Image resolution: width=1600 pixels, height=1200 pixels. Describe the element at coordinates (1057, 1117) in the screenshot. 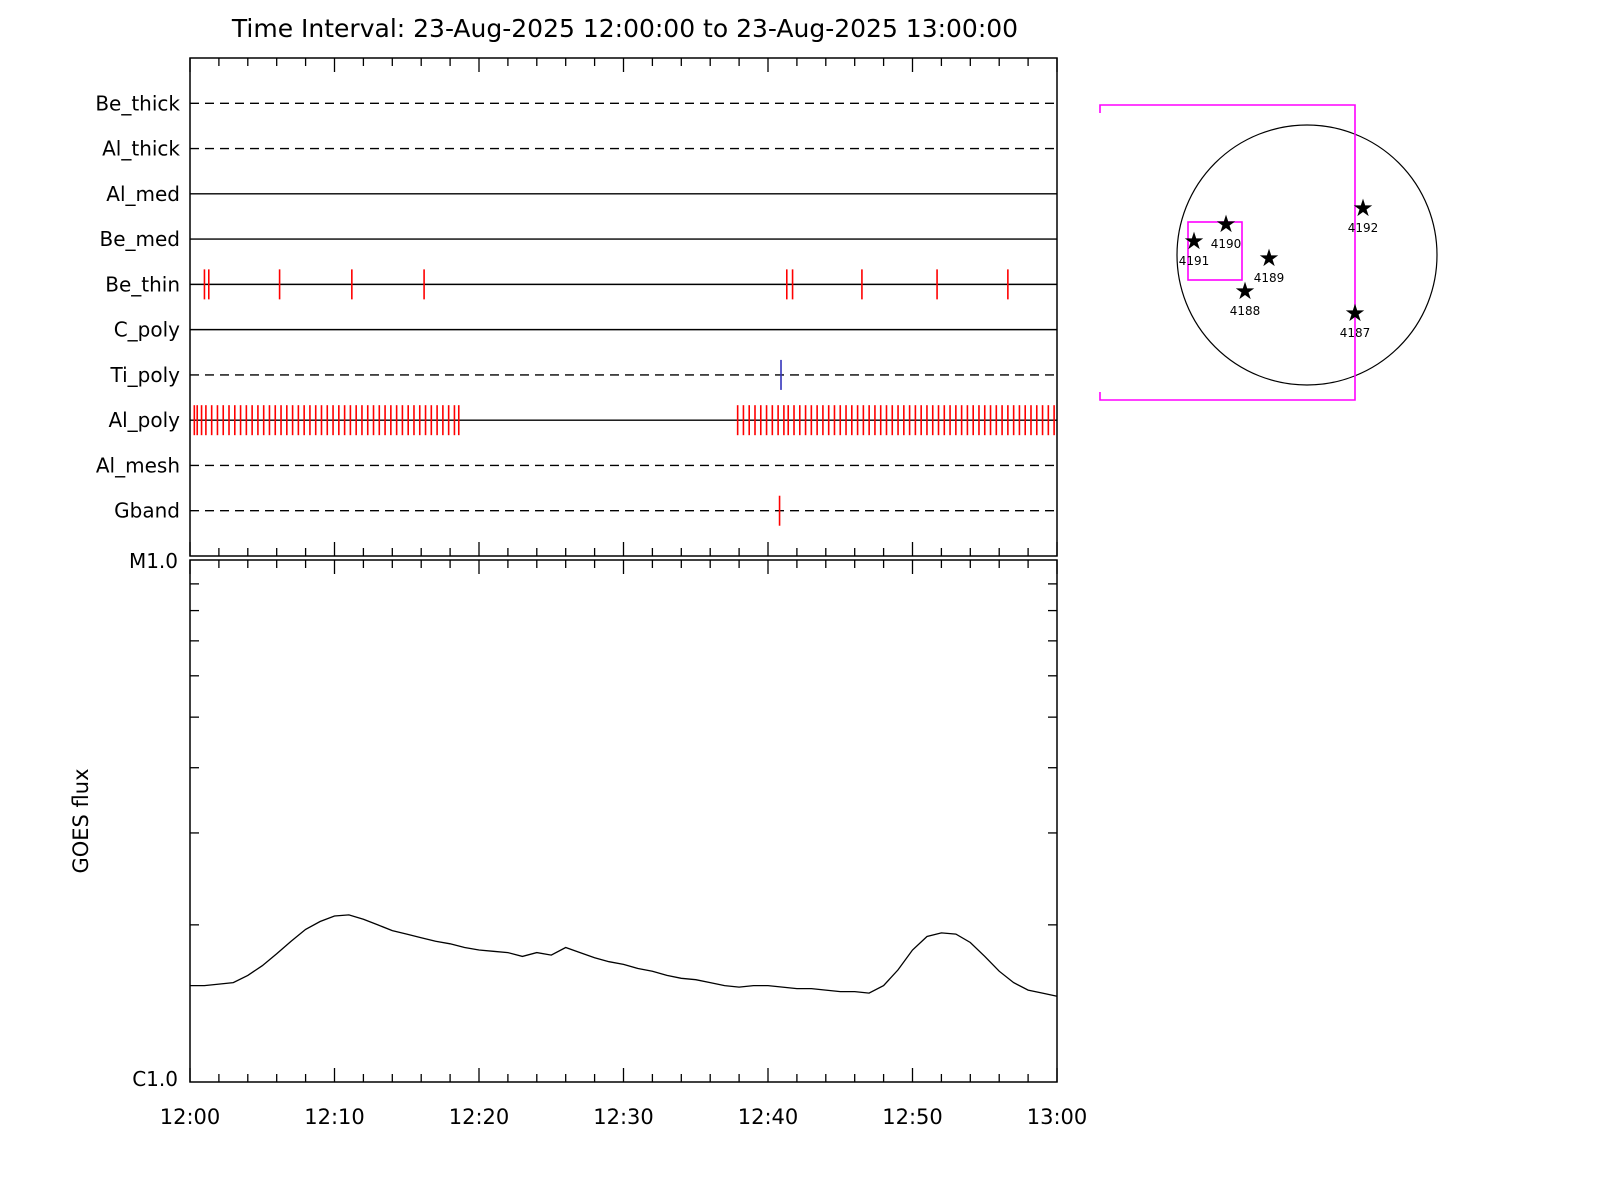

I see `x-tick-label: 13:00` at that location.